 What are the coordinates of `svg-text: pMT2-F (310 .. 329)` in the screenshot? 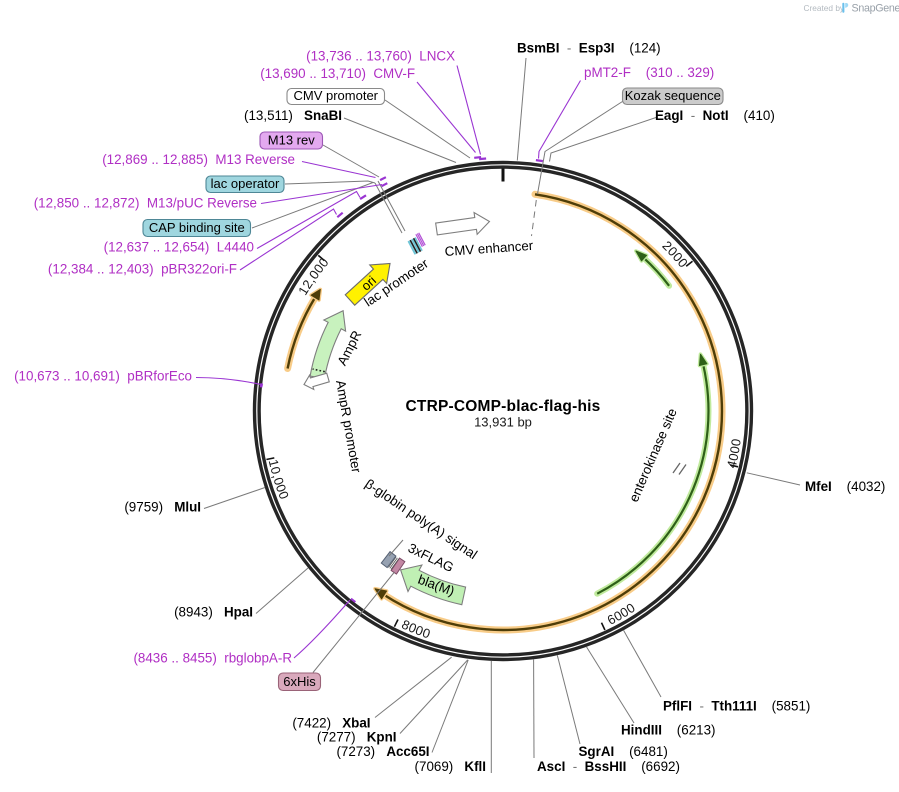 It's located at (649, 72).